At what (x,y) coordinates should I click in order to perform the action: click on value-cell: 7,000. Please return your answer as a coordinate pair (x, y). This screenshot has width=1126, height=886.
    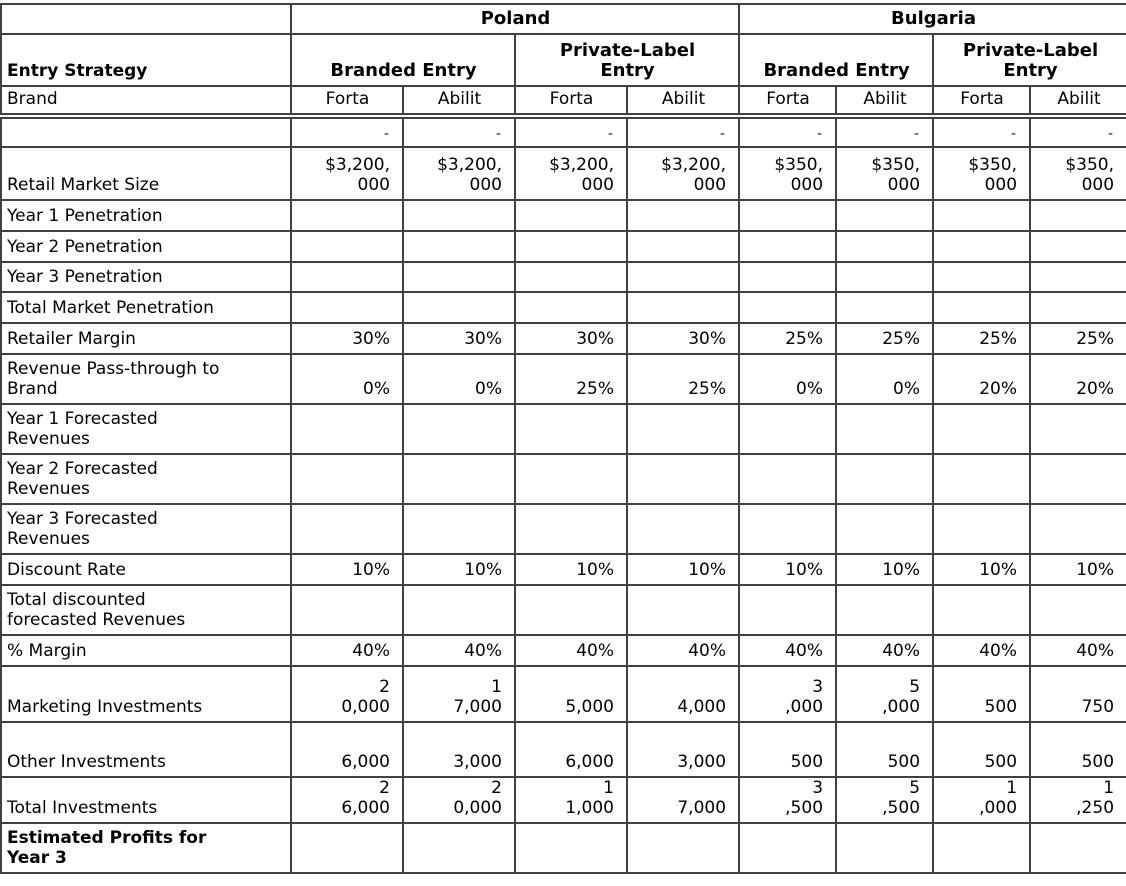
    Looking at the image, I should click on (683, 800).